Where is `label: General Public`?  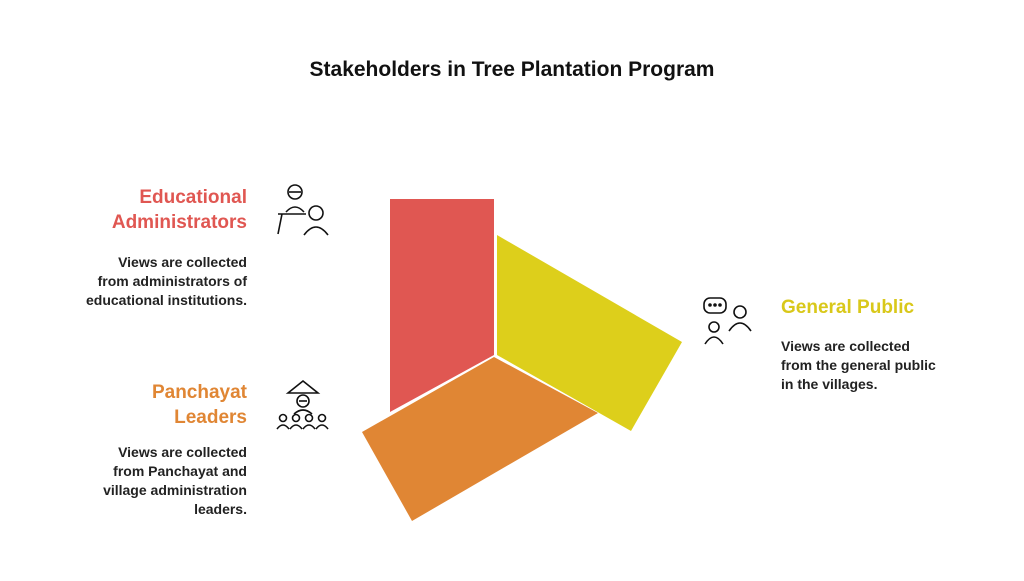
label: General Public is located at coordinates (847, 307).